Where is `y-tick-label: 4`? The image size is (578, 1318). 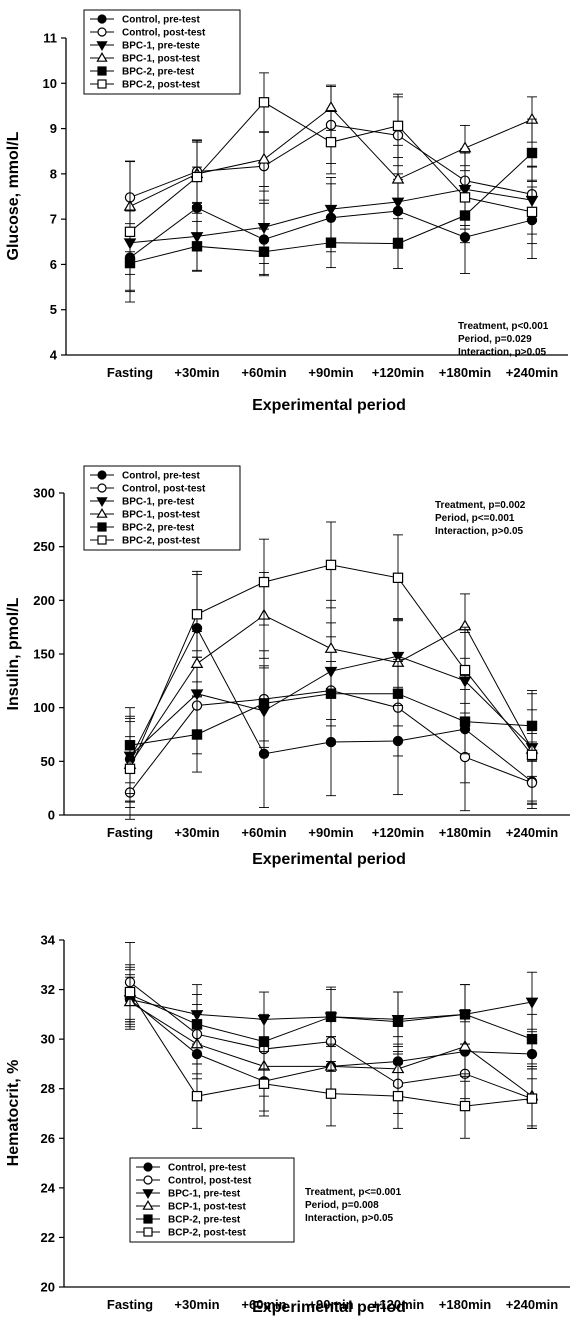 y-tick-label: 4 is located at coordinates (54, 355).